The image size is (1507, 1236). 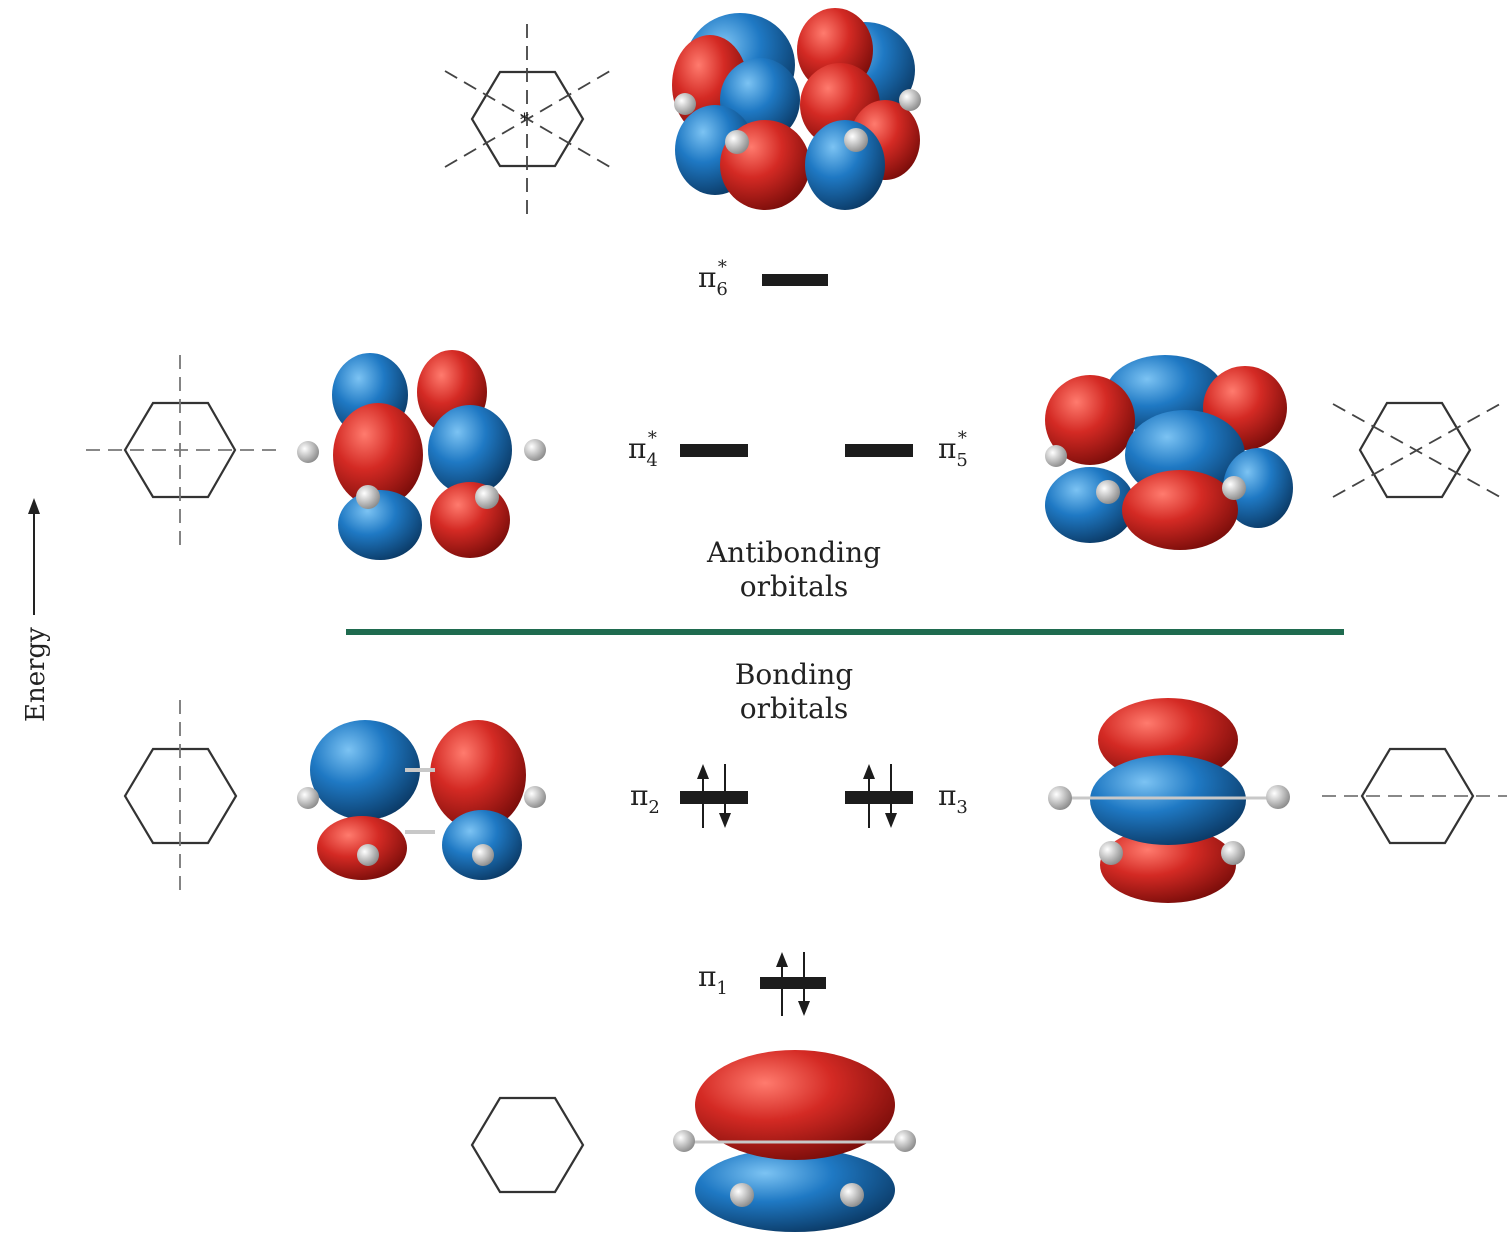 I want to click on label-pi2: π2, so click(x=645, y=798).